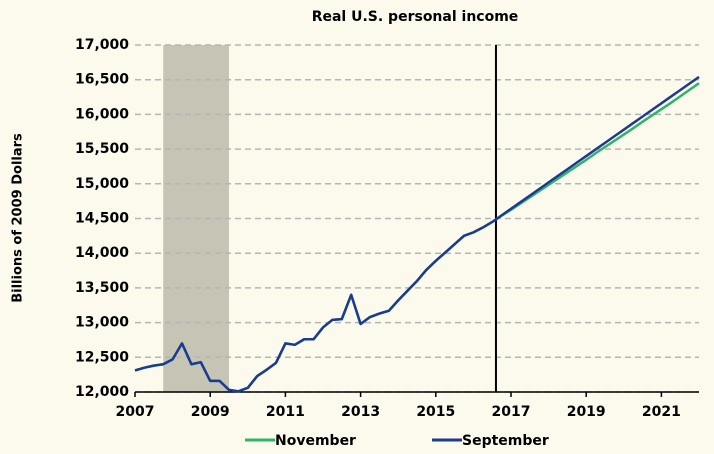 The height and width of the screenshot is (454, 714). What do you see at coordinates (511, 412) in the screenshot?
I see `x-tick-label: 2017` at bounding box center [511, 412].